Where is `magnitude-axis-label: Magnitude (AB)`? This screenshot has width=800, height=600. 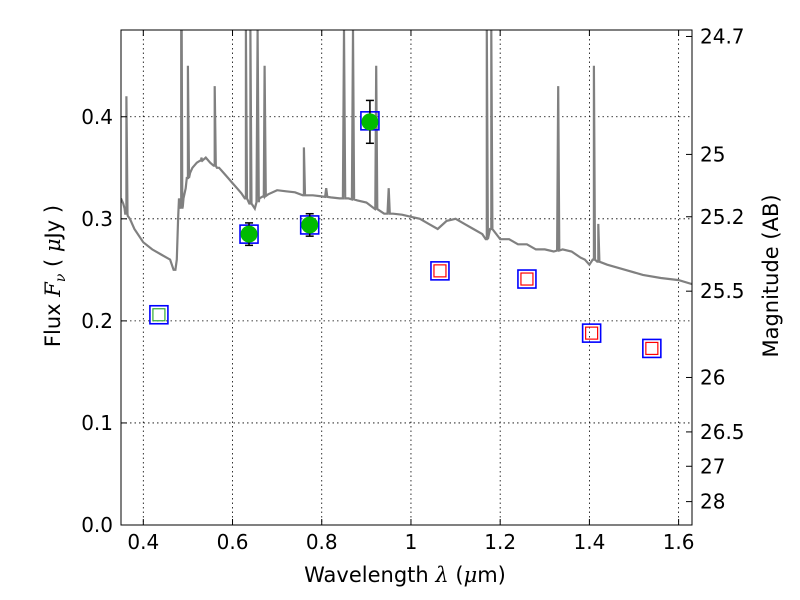
magnitude-axis-label: Magnitude (AB) is located at coordinates (771, 275).